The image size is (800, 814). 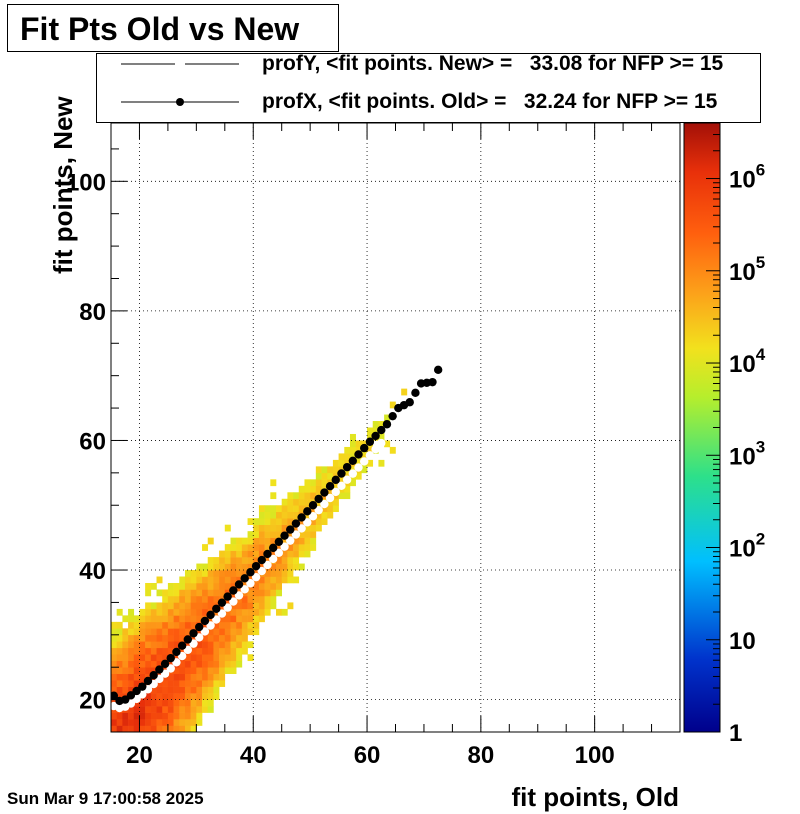 I want to click on colorbar-label: 10⁴, so click(x=747, y=361).